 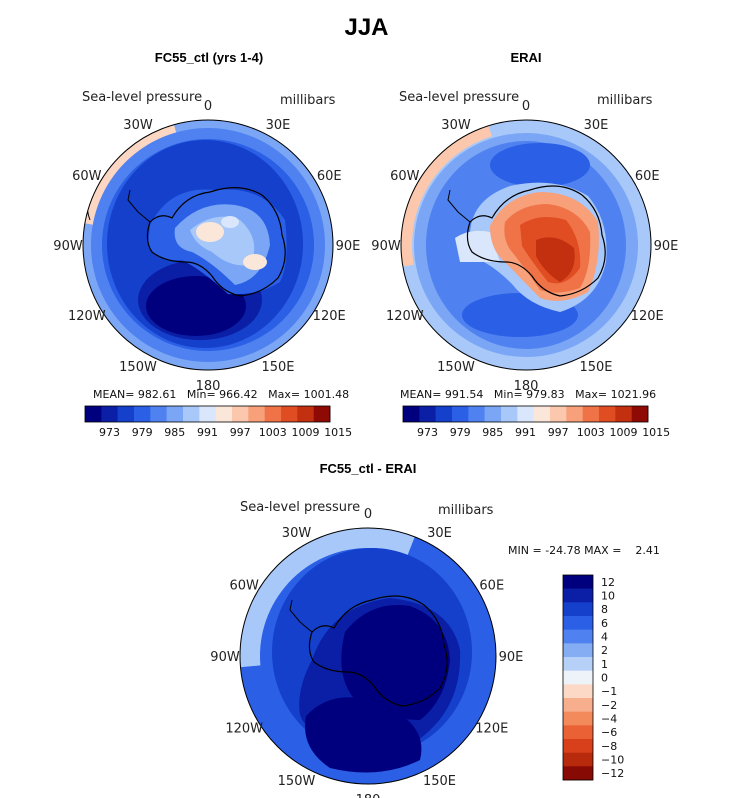 I want to click on panel3-lon-label: 150W, so click(x=297, y=781).